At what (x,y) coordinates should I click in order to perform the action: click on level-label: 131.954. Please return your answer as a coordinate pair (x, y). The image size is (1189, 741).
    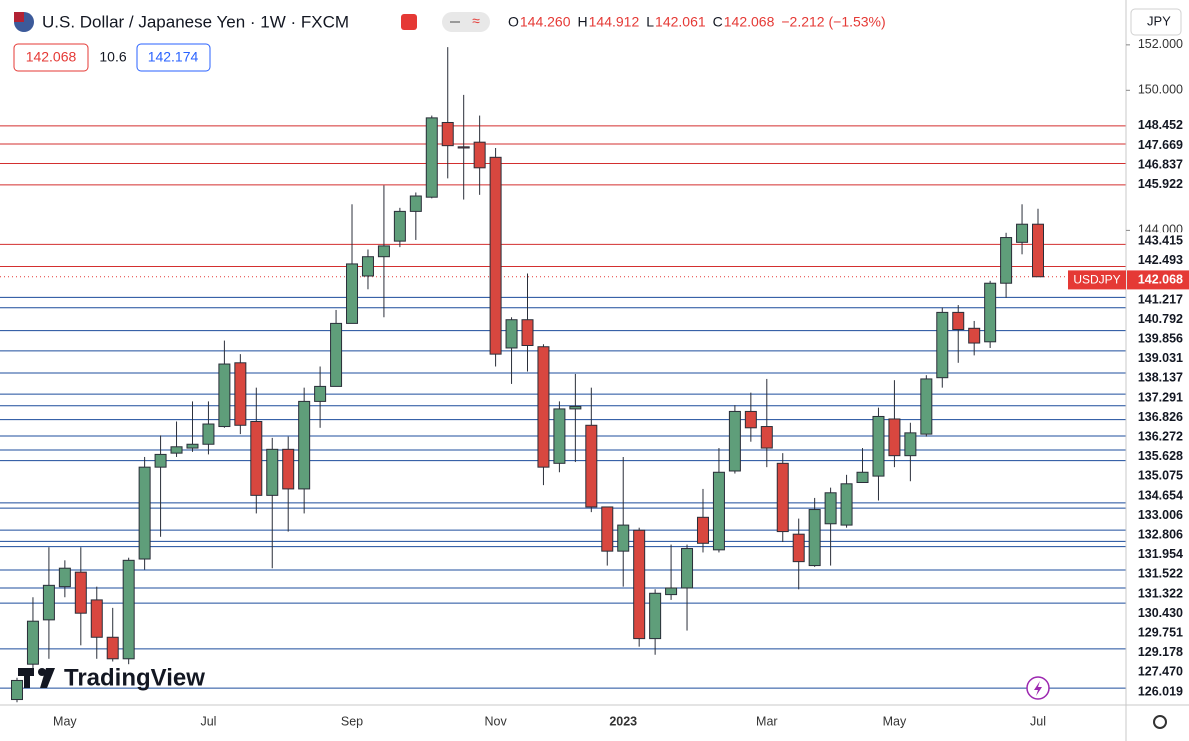
    Looking at the image, I should click on (1160, 554).